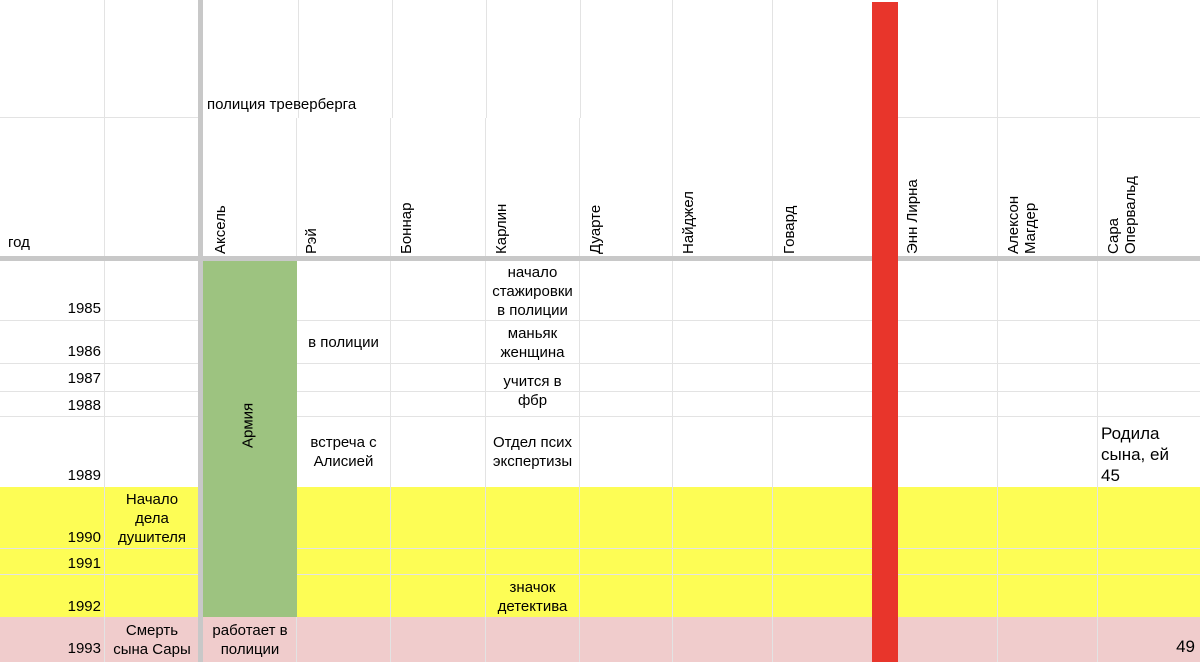  Describe the element at coordinates (19, 242) in the screenshot. I see `year-header: год` at that location.